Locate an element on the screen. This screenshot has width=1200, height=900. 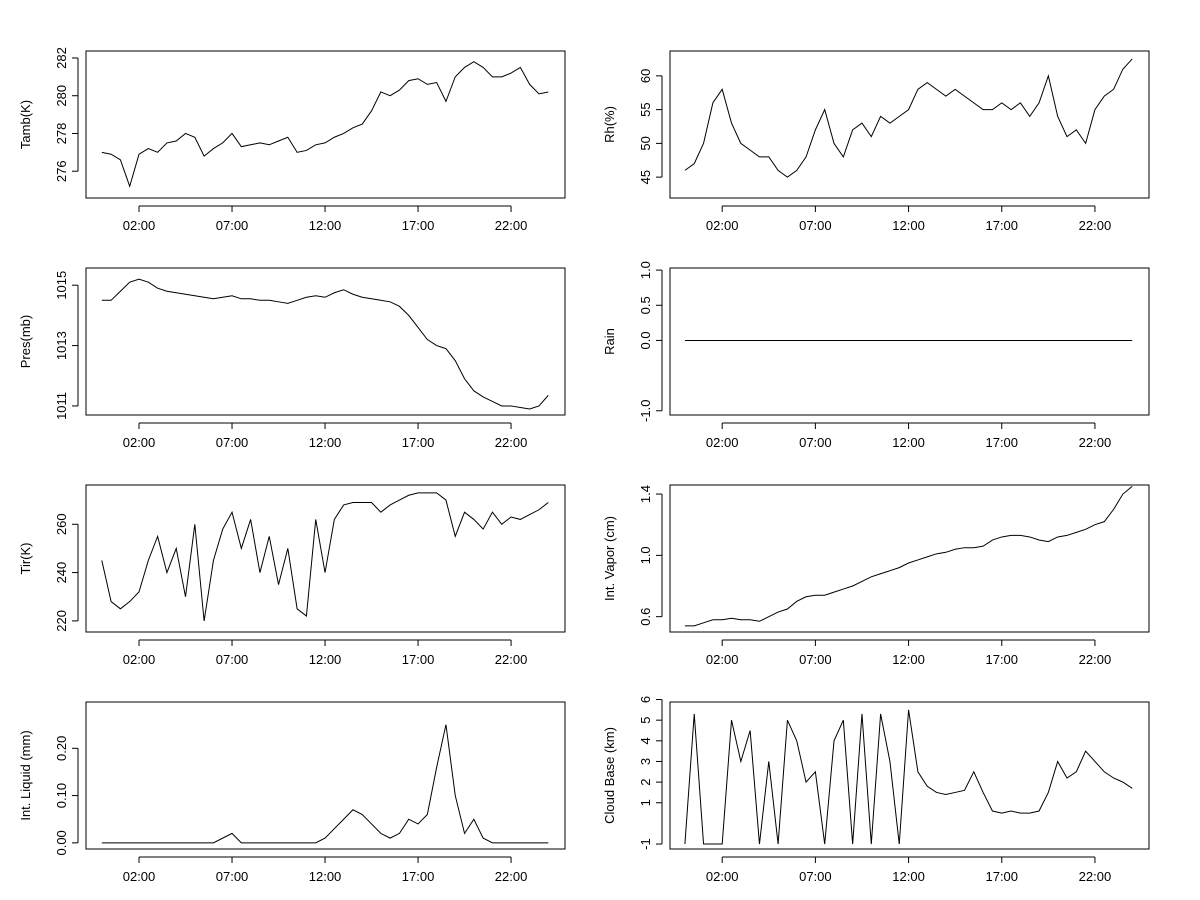
y-tick-label: 50 is located at coordinates (645, 143).